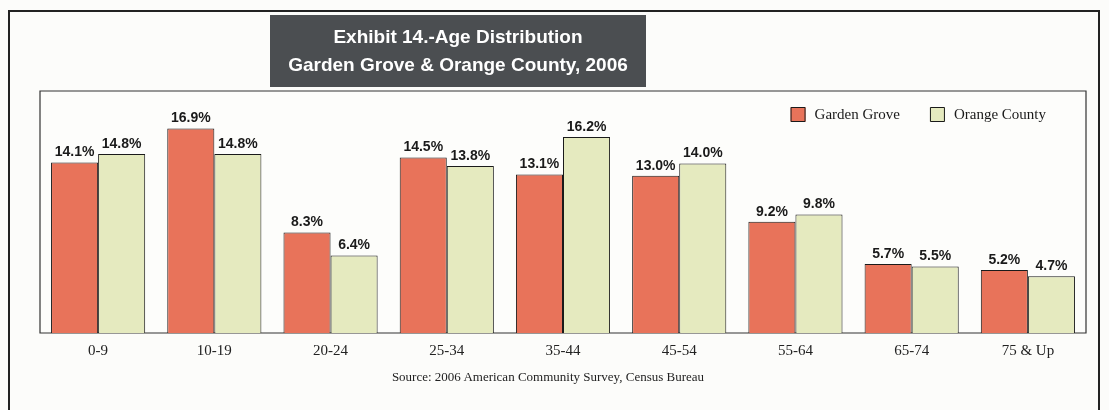 Image resolution: width=1109 pixels, height=410 pixels. What do you see at coordinates (423, 146) in the screenshot?
I see `data-label: 14.5%` at bounding box center [423, 146].